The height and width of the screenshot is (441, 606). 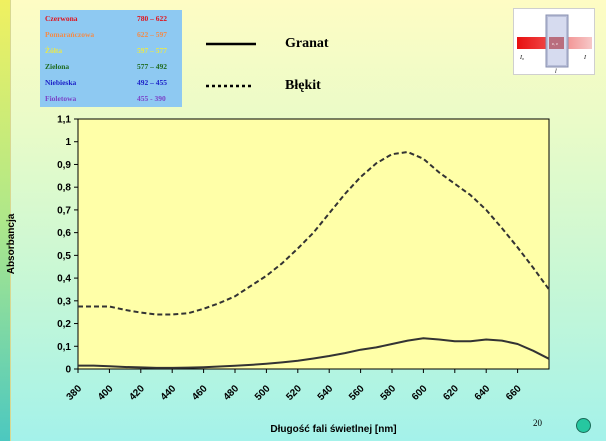 What do you see at coordinates (137, 393) in the screenshot?
I see `x-tick-label: 420` at bounding box center [137, 393].